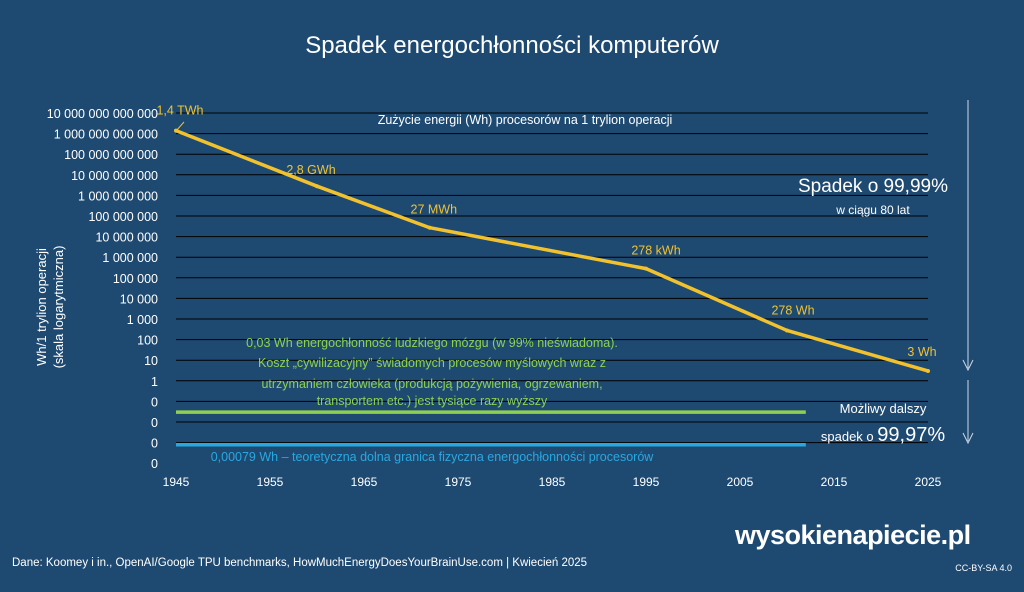 The height and width of the screenshot is (592, 1024). What do you see at coordinates (646, 482) in the screenshot?
I see `x-tick-label: 1995` at bounding box center [646, 482].